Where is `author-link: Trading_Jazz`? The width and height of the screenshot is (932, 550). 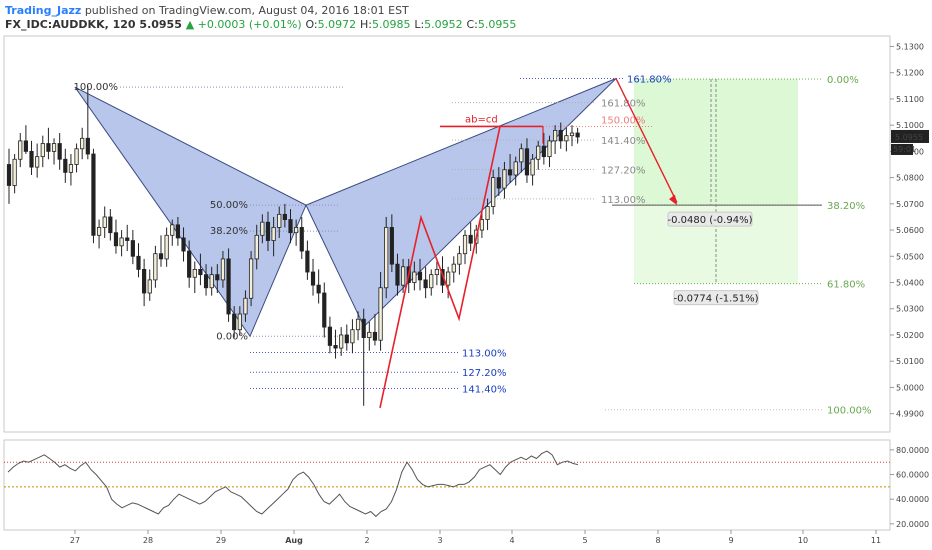 author-link: Trading_Jazz is located at coordinates (43, 10).